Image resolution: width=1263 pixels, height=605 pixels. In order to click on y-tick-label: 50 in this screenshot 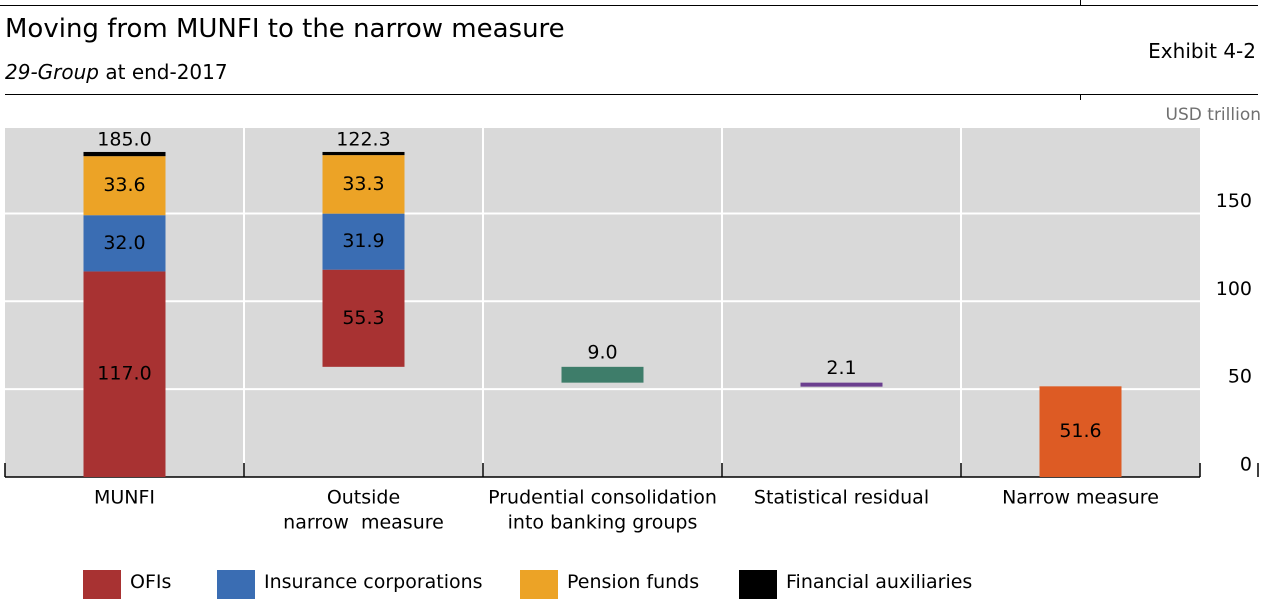, I will do `click(1240, 377)`.